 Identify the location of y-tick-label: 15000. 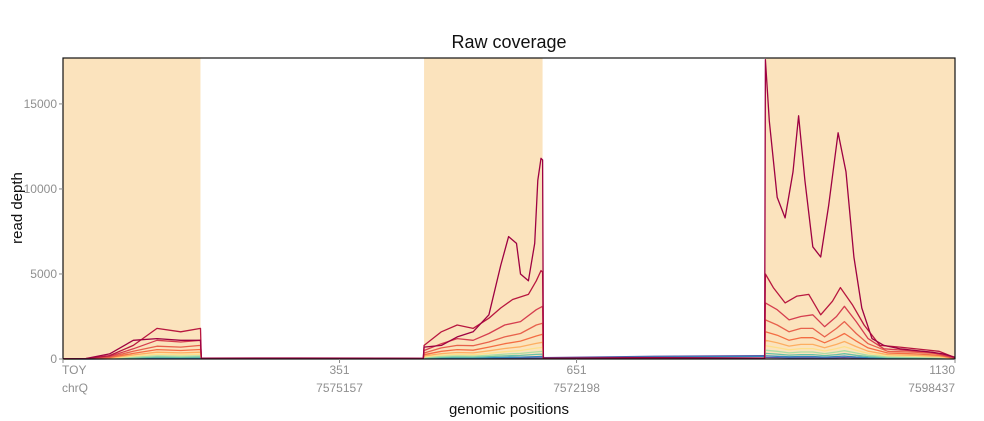
(41, 104).